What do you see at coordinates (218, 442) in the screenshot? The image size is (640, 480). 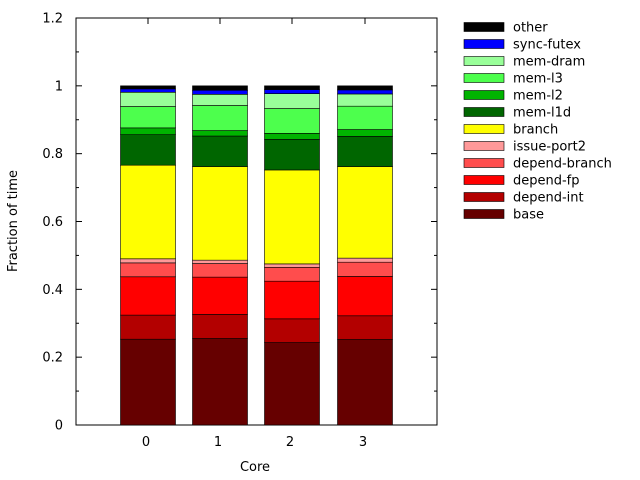 I see `x-tick-label: 1` at bounding box center [218, 442].